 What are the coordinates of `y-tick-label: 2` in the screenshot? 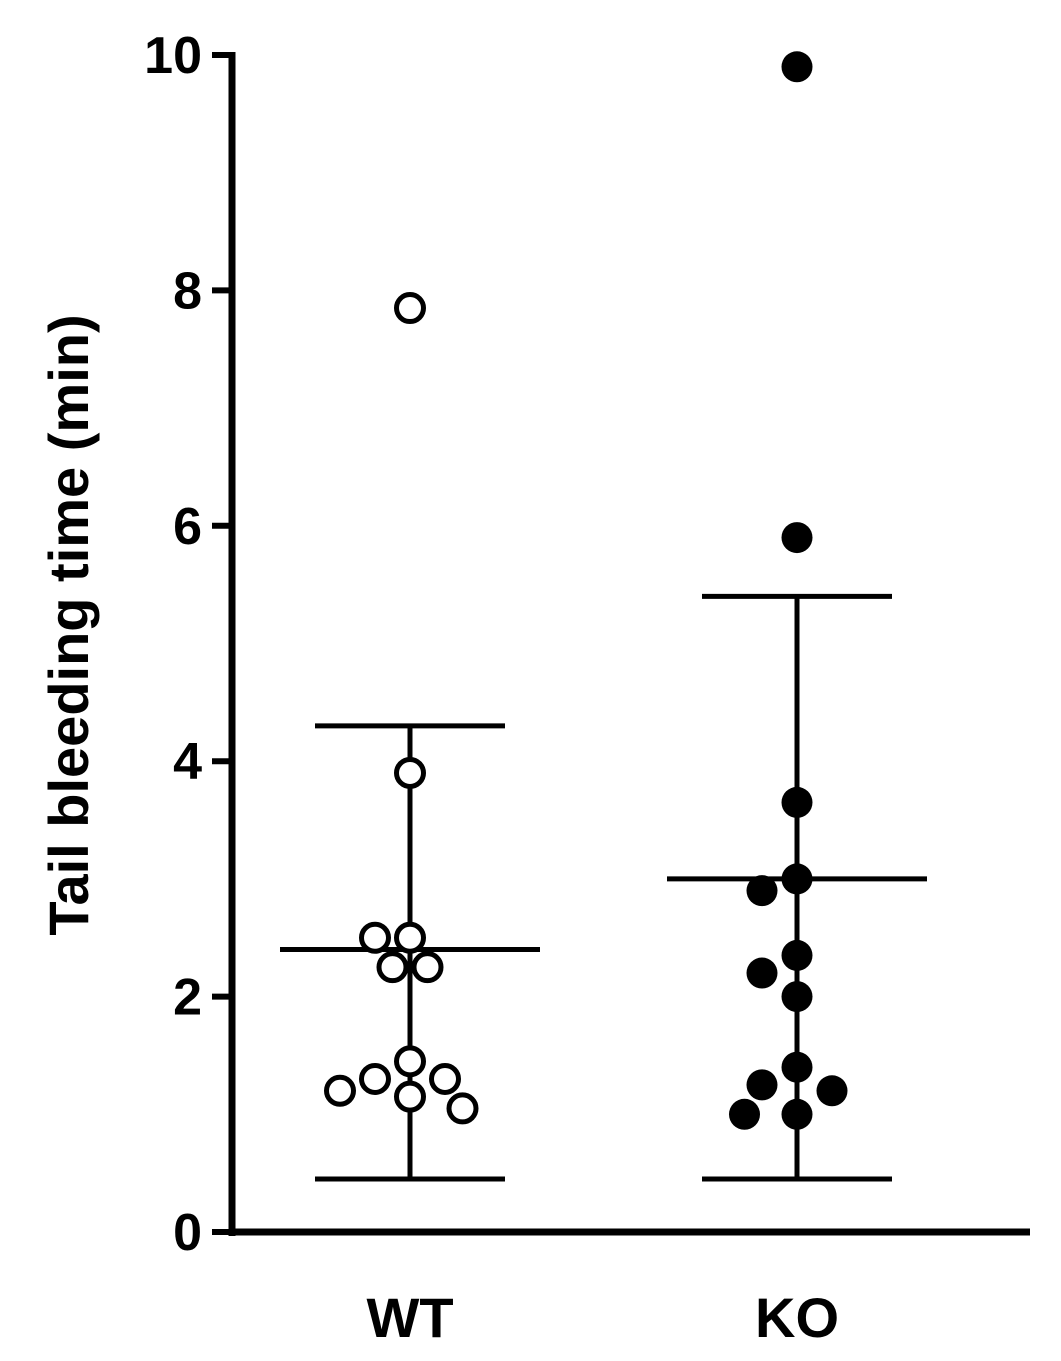 It's located at (187, 998).